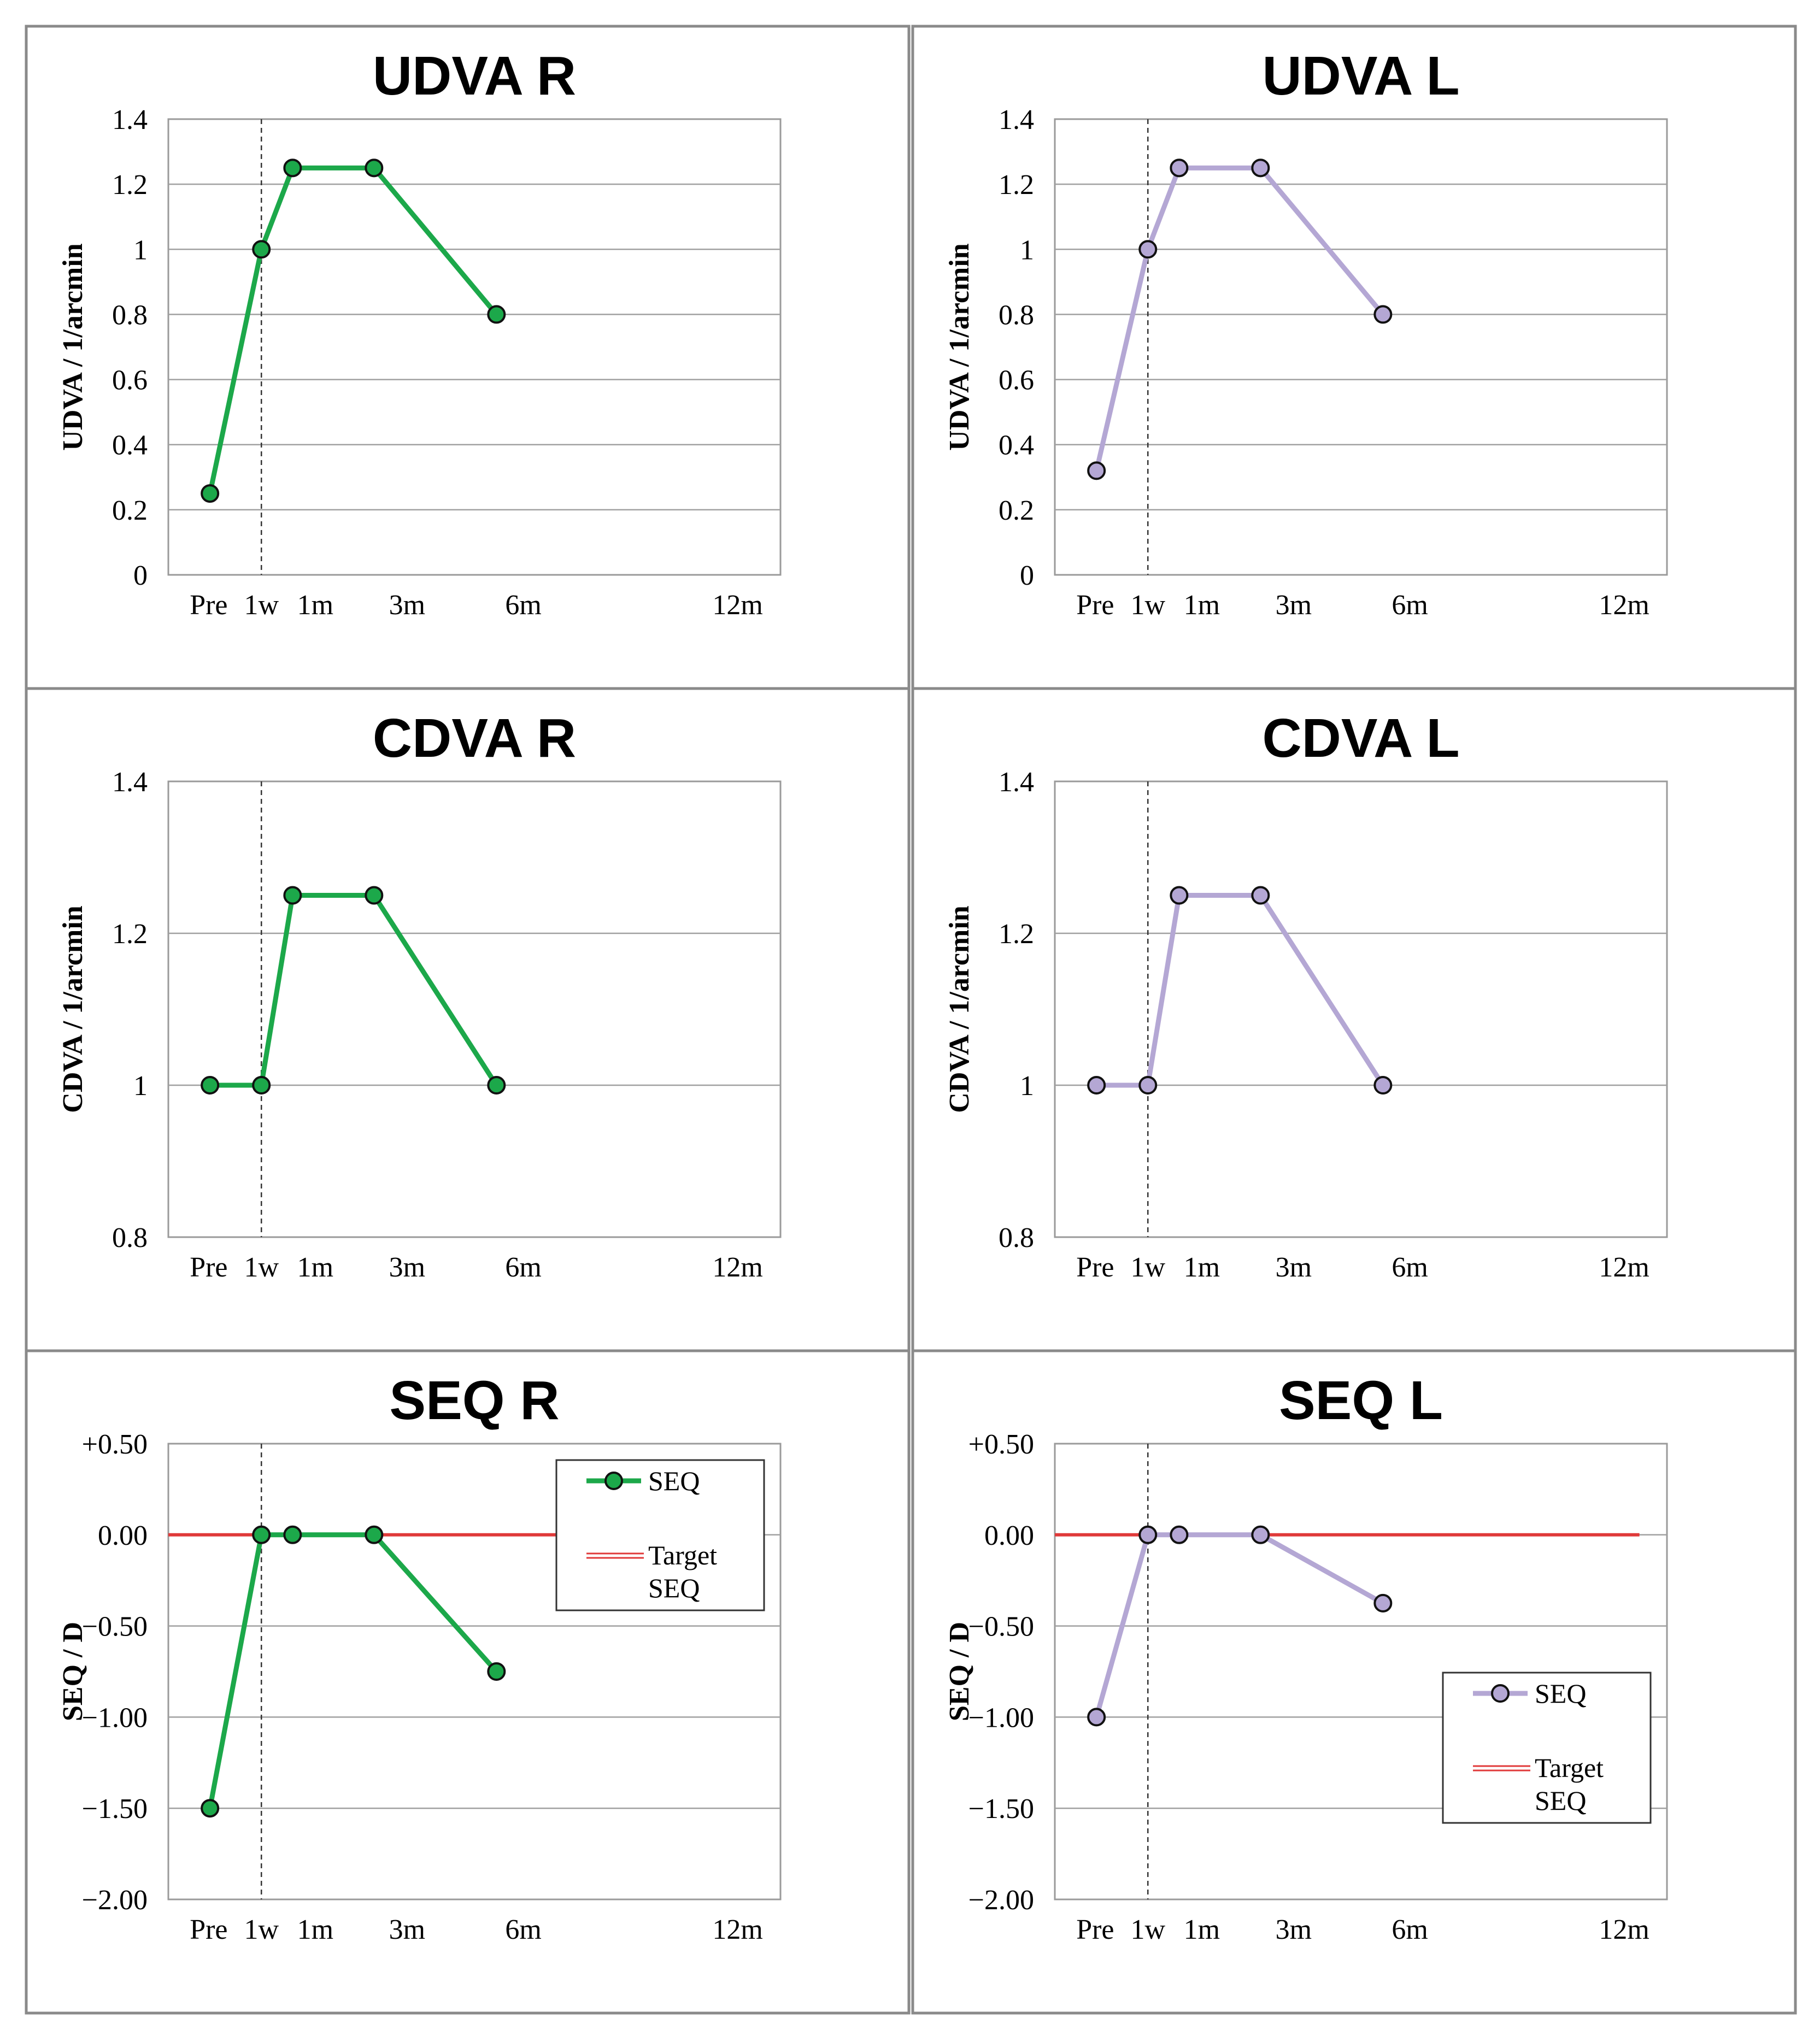  What do you see at coordinates (1360, 76) in the screenshot?
I see `chart-title: UDVA L` at bounding box center [1360, 76].